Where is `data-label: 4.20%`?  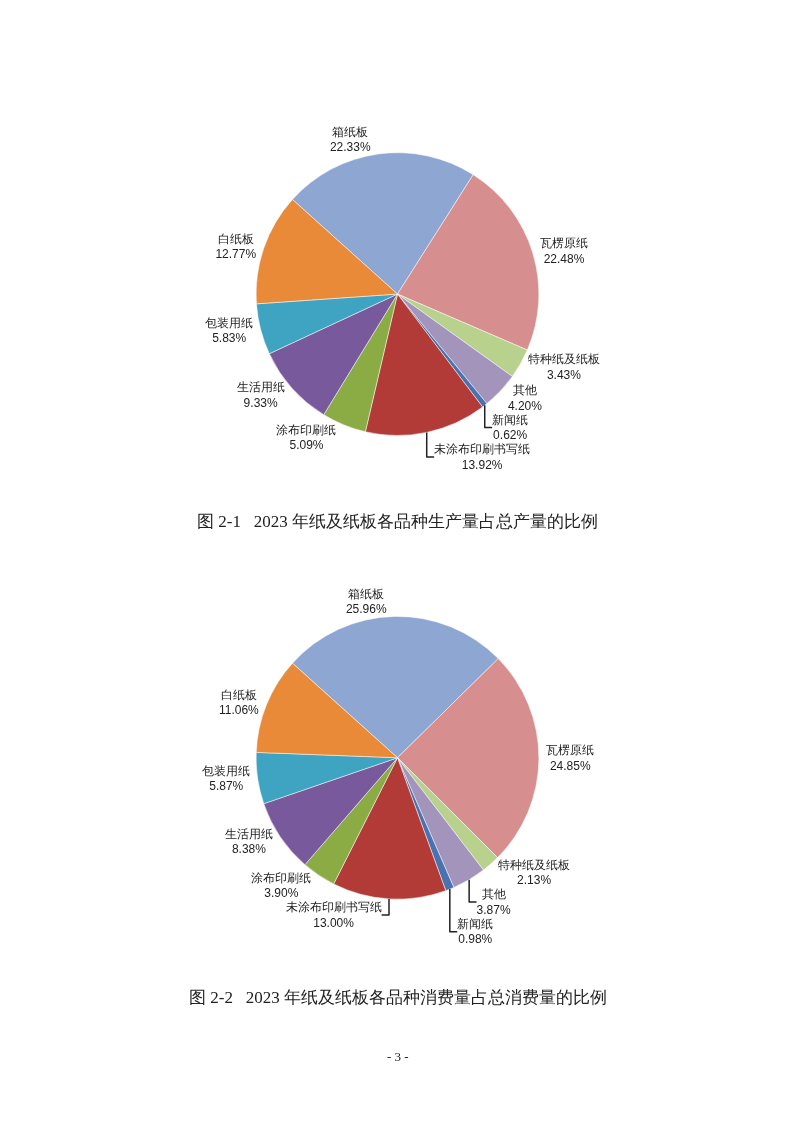
data-label: 4.20% is located at coordinates (525, 405).